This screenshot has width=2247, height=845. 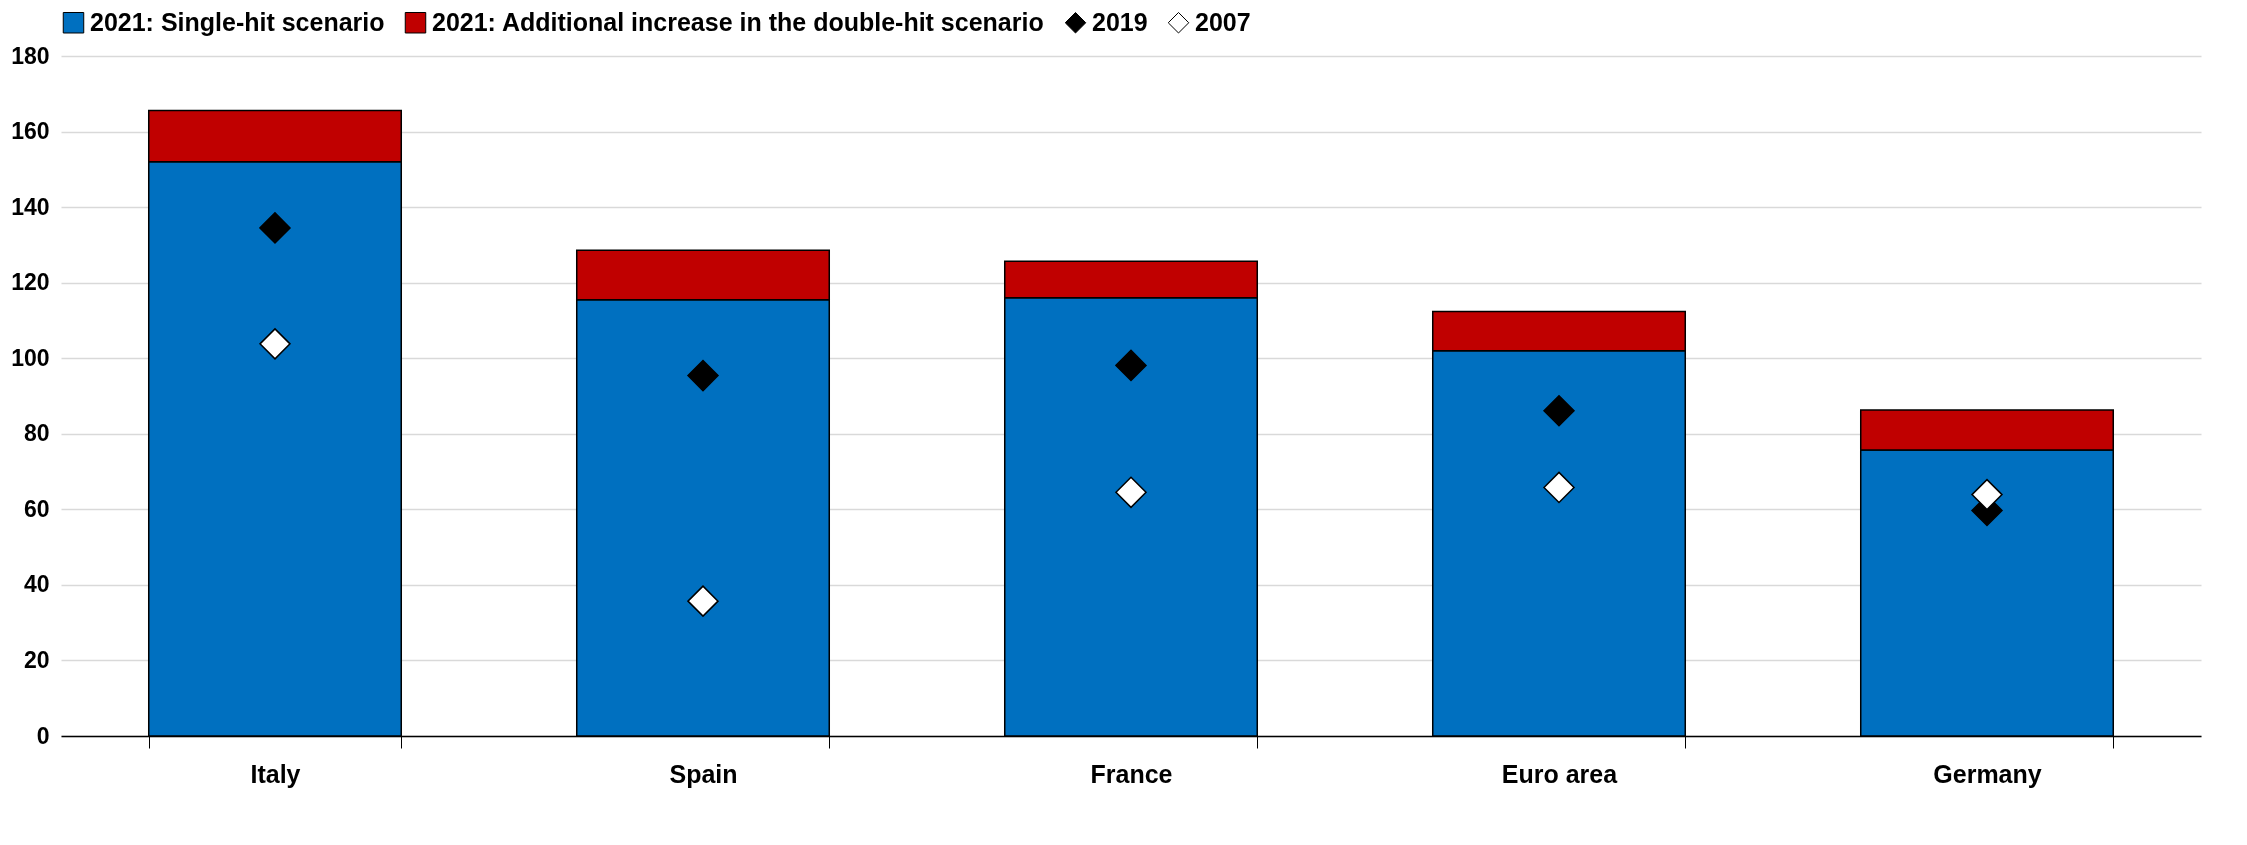 I want to click on x-tick-label: Germany, so click(x=1987, y=773).